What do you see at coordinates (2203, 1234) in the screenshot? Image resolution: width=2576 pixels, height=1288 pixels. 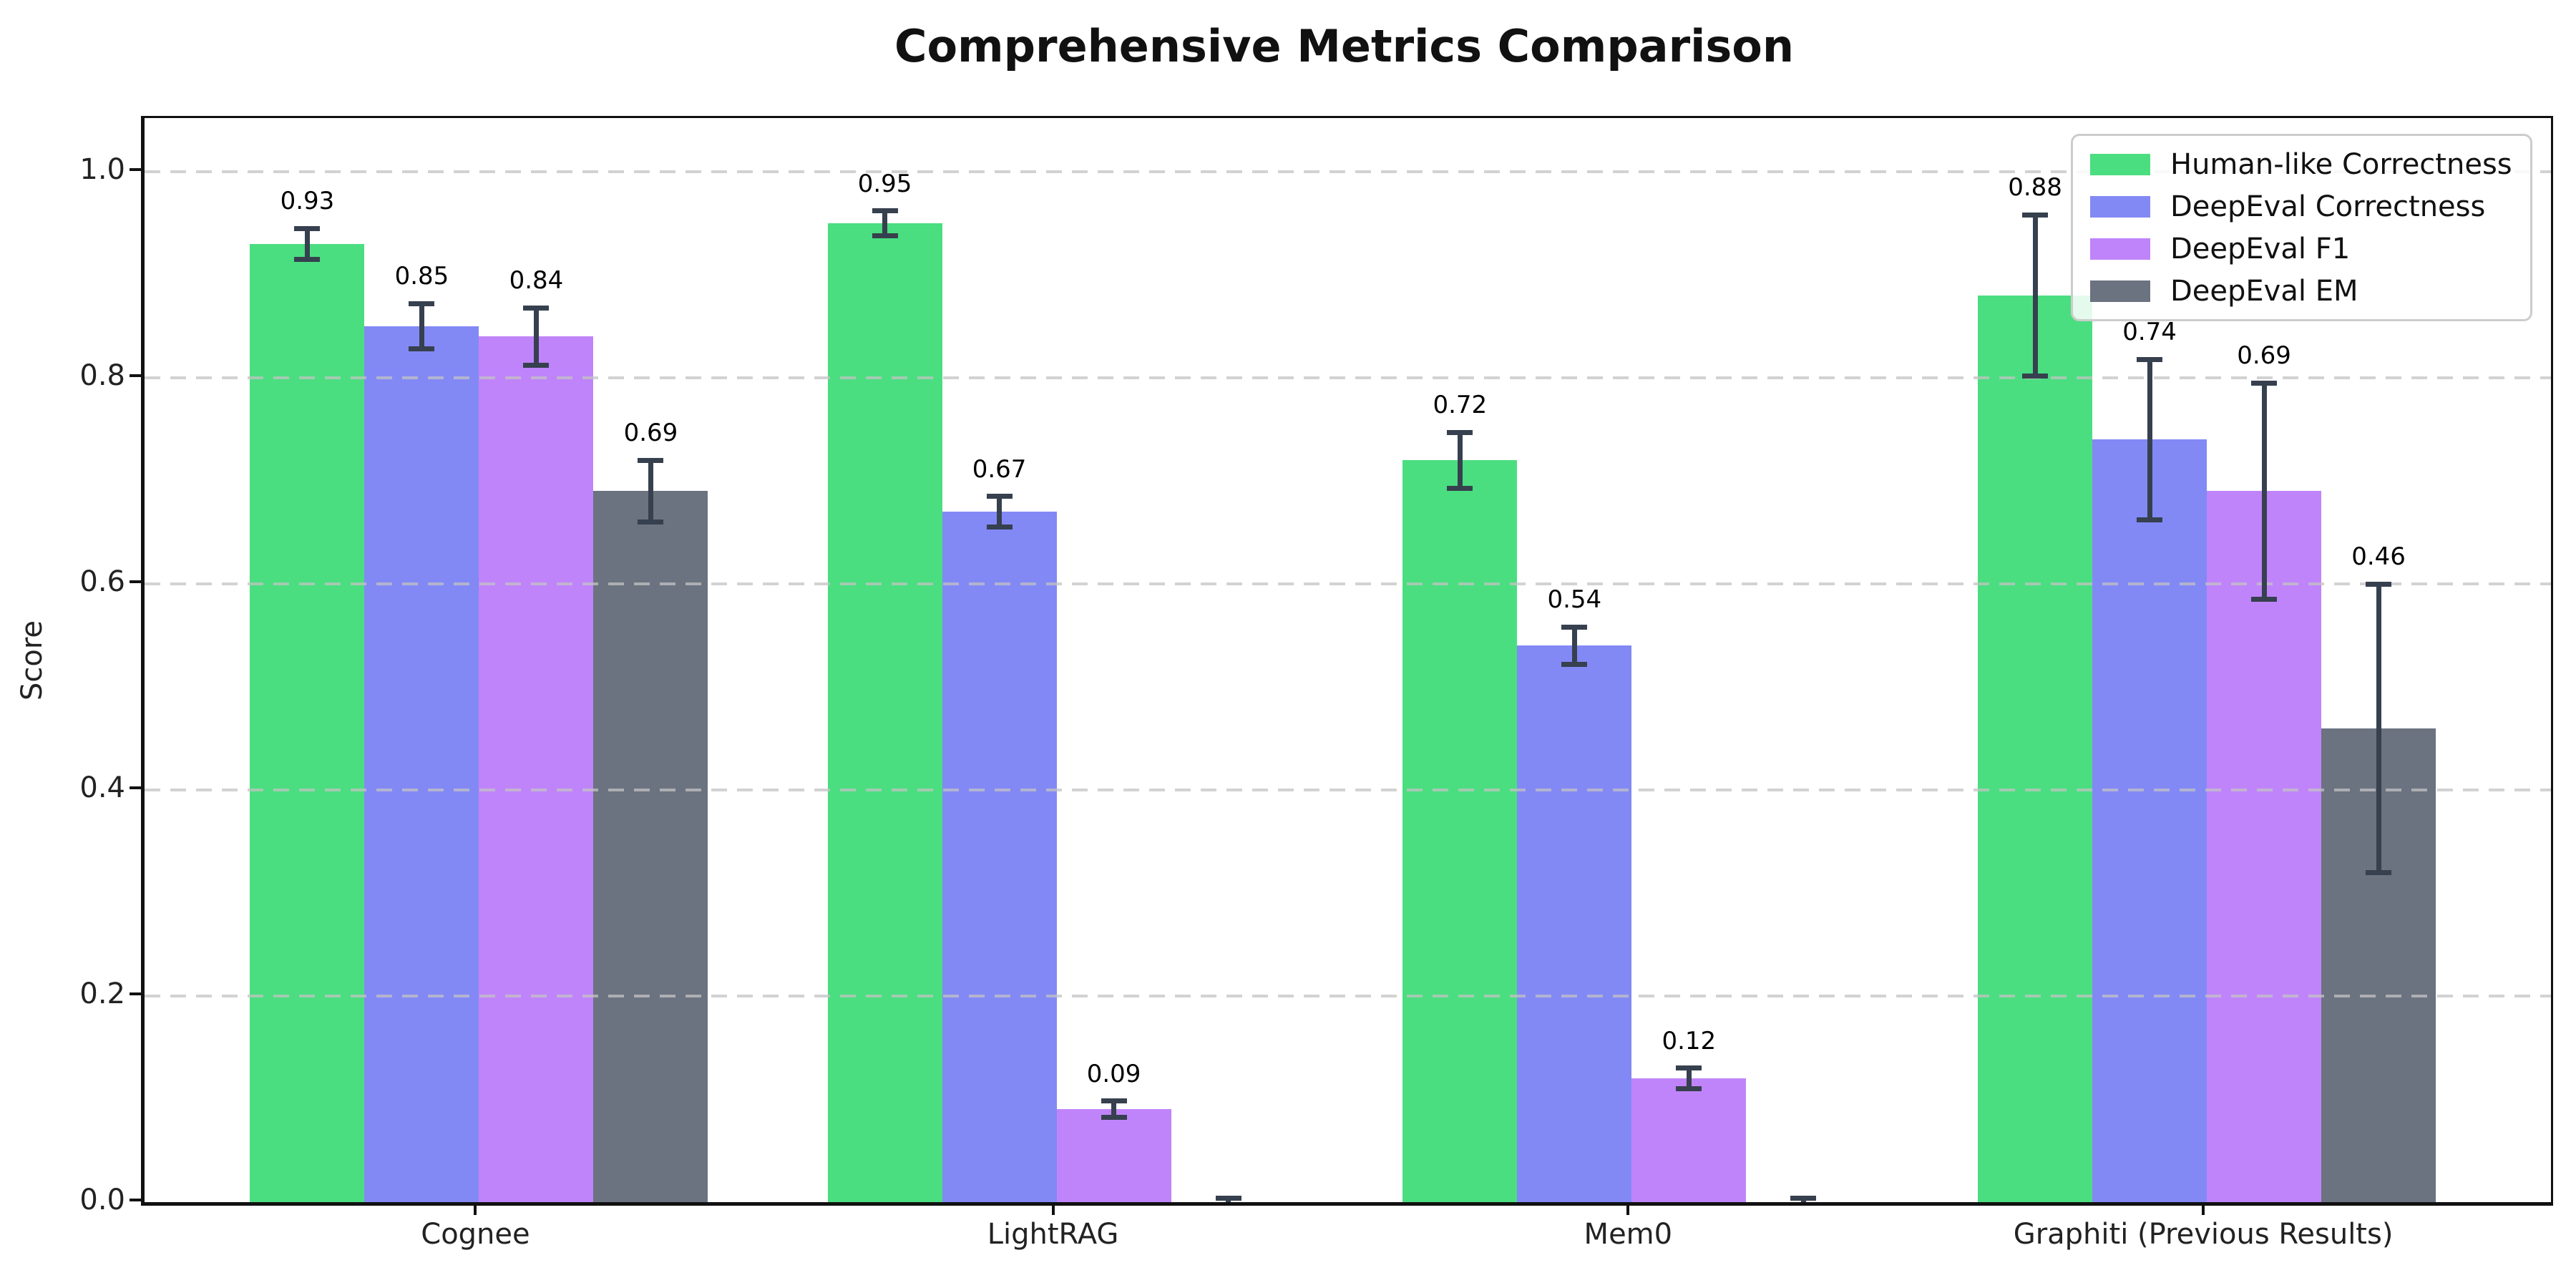 I see `x-tick-label-4: Graphiti (Previous Results)` at bounding box center [2203, 1234].